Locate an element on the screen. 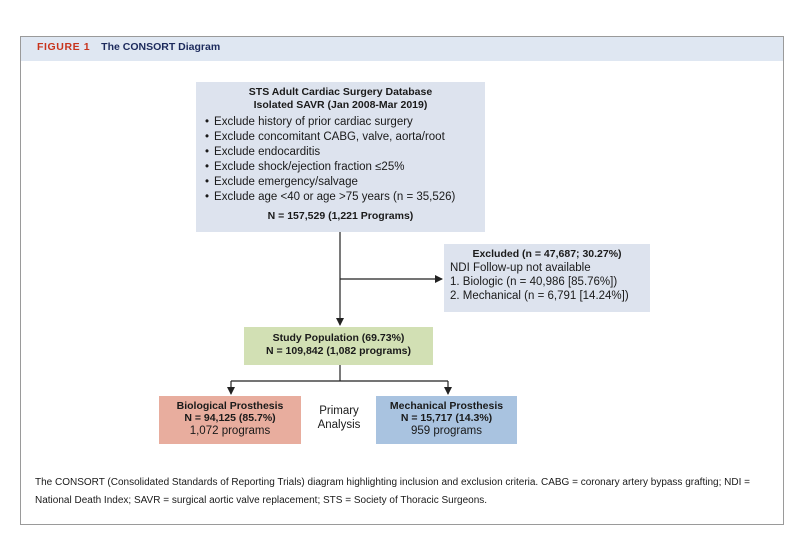 Image resolution: width=806 pixels, height=540 pixels. figure-title: FIGURE 1 The CONSORT Diagram is located at coordinates (128, 47).